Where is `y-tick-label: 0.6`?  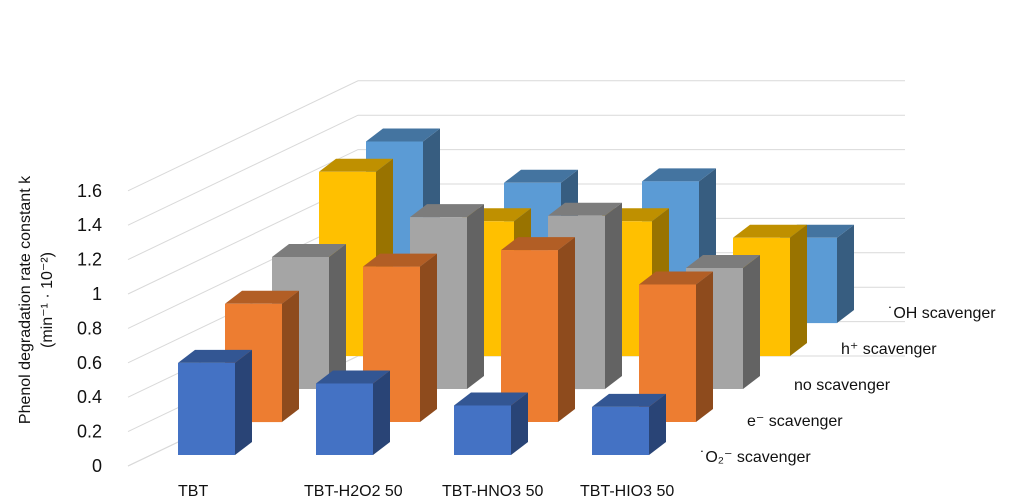 y-tick-label: 0.6 is located at coordinates (89, 363).